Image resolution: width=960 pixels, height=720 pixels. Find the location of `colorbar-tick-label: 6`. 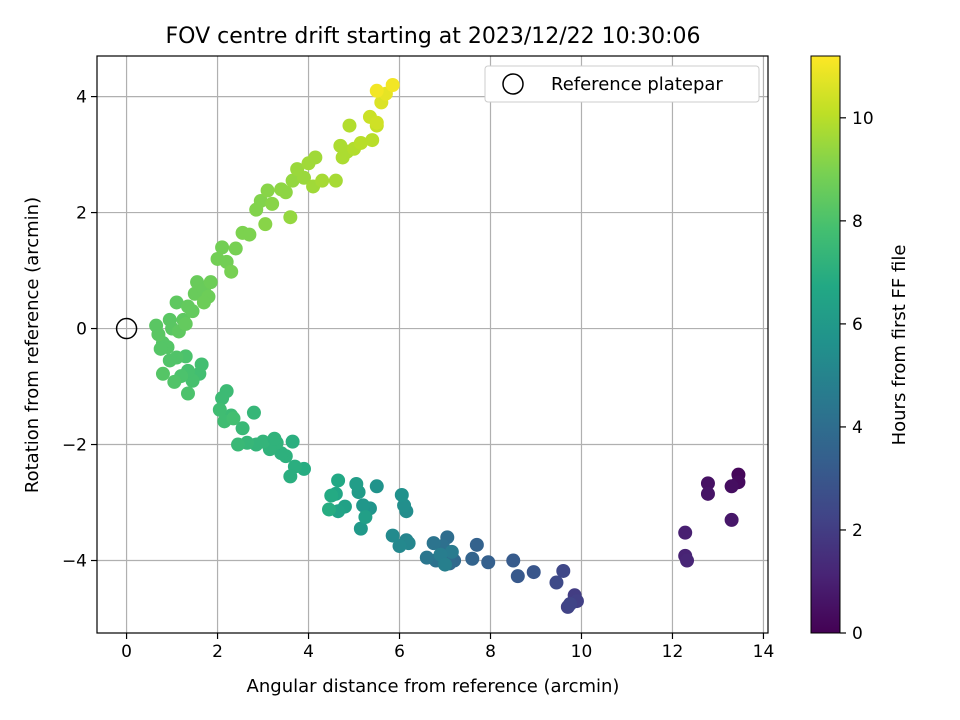

colorbar-tick-label: 6 is located at coordinates (857, 325).